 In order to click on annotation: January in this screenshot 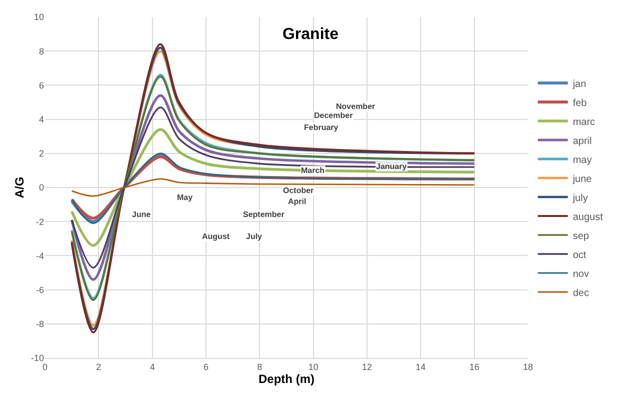, I will do `click(392, 166)`.